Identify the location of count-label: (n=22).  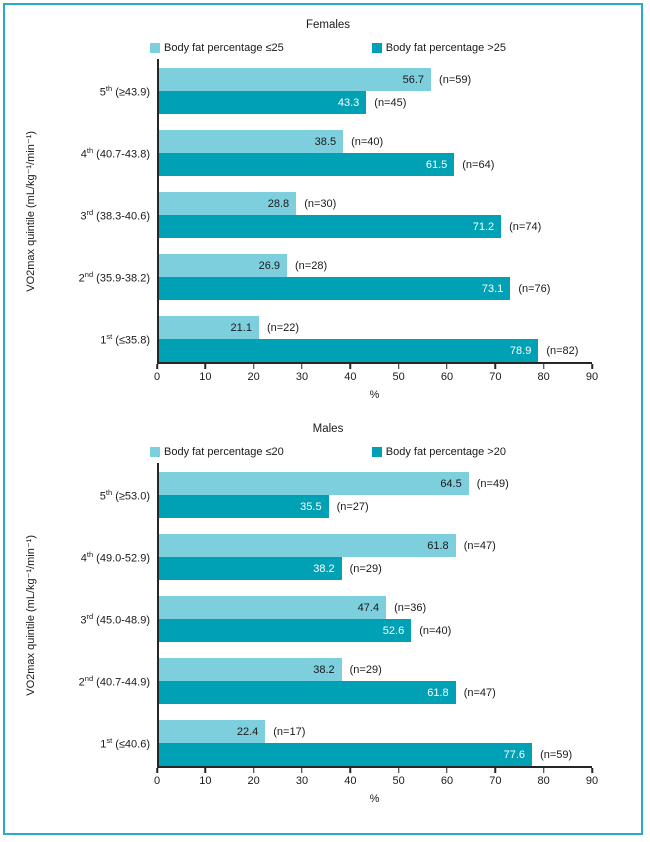
(283, 327).